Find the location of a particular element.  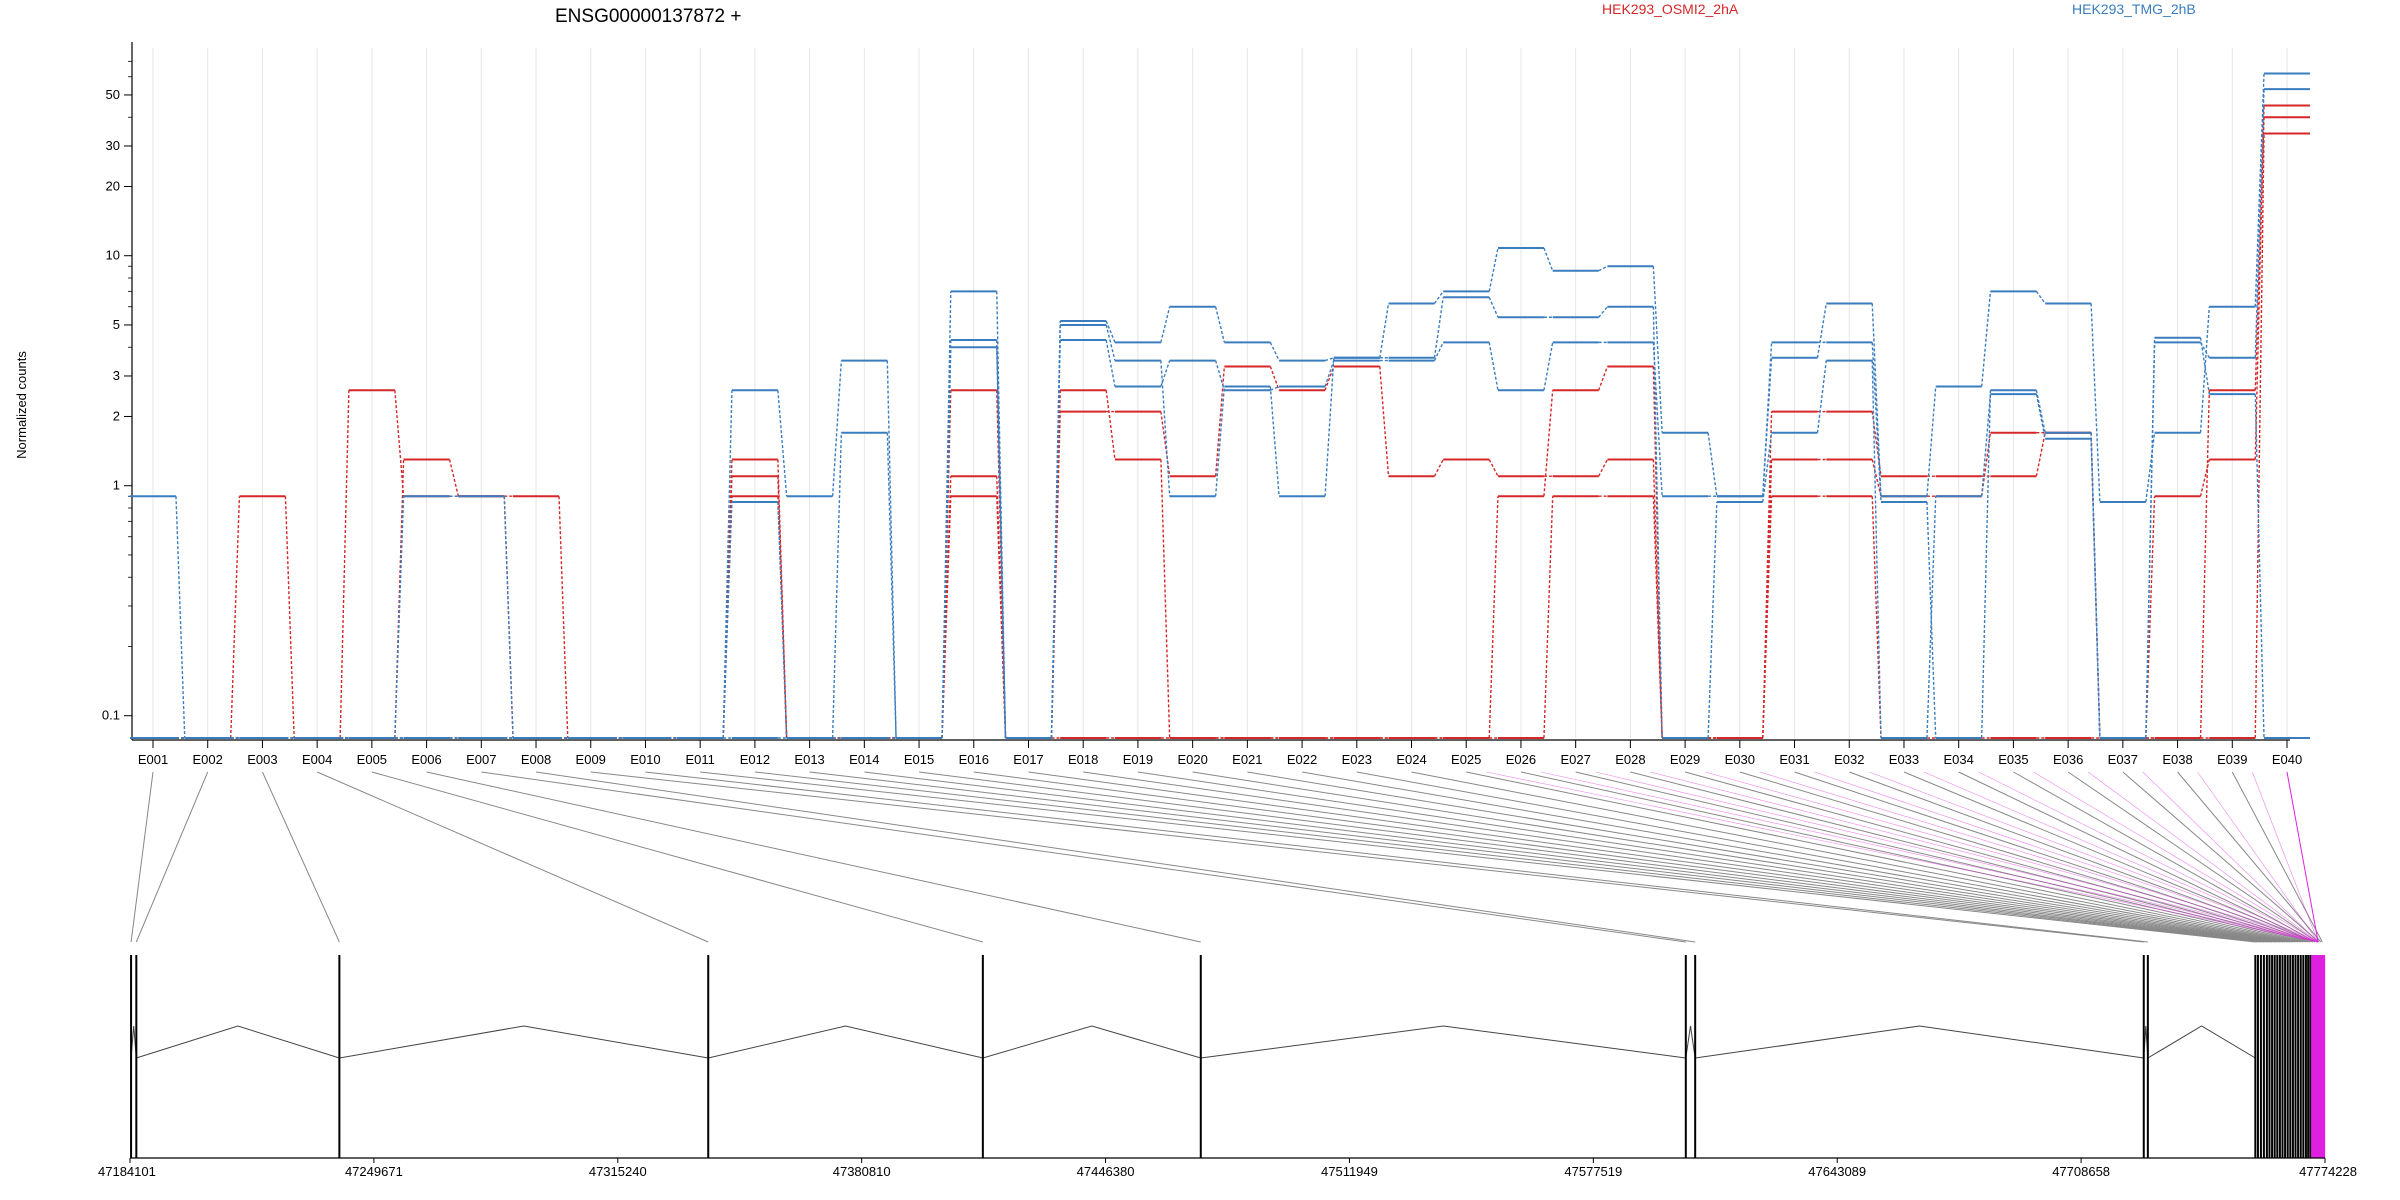

connector-E007 is located at coordinates (1083, 857).